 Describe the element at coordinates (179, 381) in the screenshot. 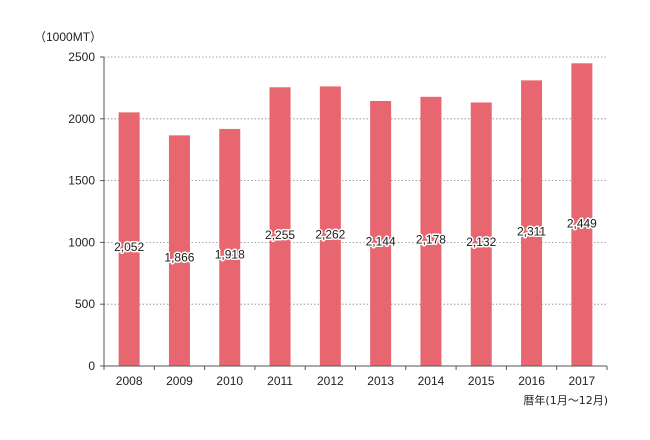

I see `x-tick-label: 2009` at that location.